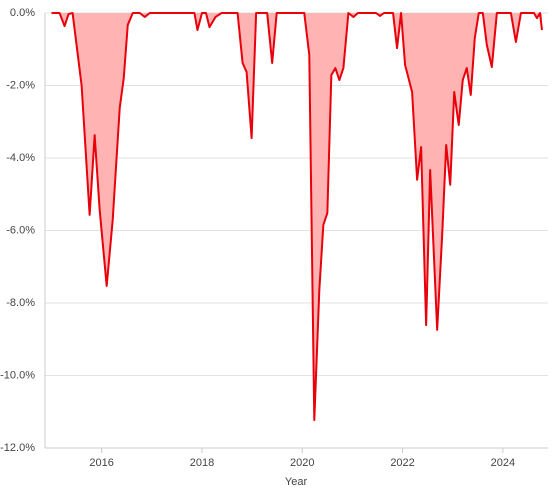 This screenshot has width=554, height=490. I want to click on y-tick-label: -4.0%, so click(20, 158).